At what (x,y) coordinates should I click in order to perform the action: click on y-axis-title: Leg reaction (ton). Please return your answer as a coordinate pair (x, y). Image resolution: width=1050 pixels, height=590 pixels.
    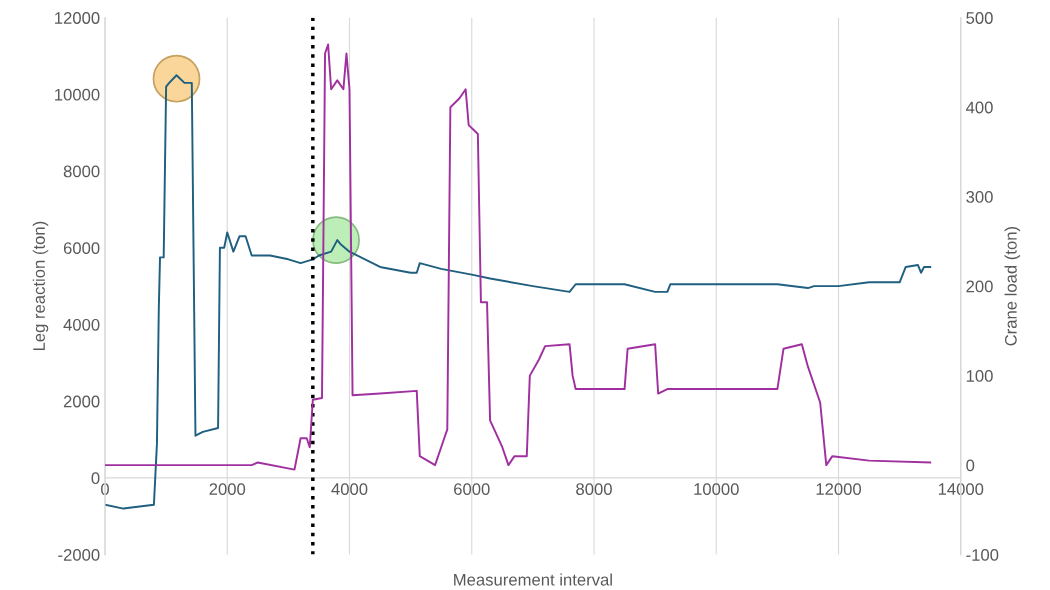
    Looking at the image, I should click on (40, 286).